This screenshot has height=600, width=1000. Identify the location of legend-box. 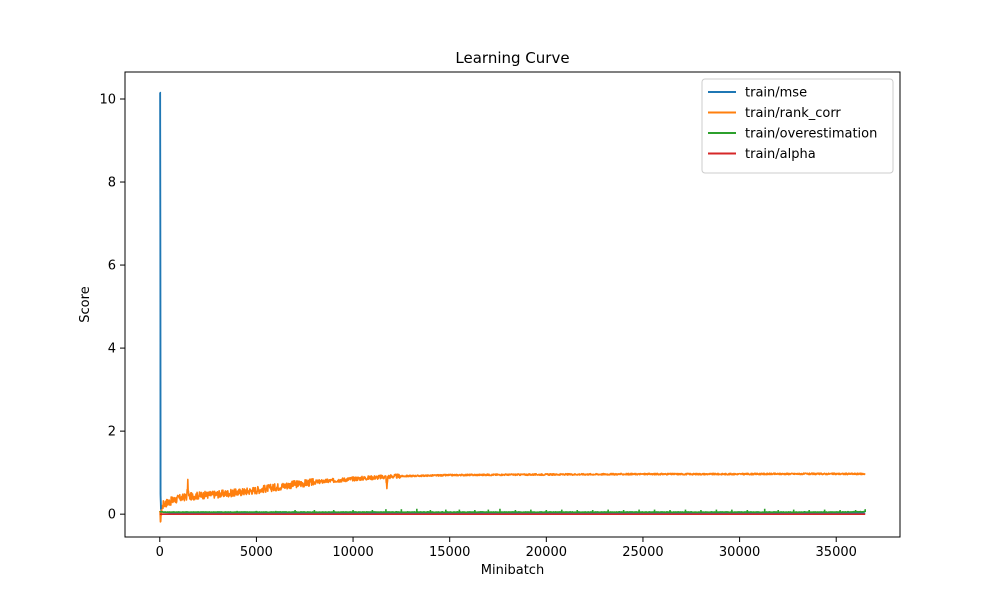
(797, 126).